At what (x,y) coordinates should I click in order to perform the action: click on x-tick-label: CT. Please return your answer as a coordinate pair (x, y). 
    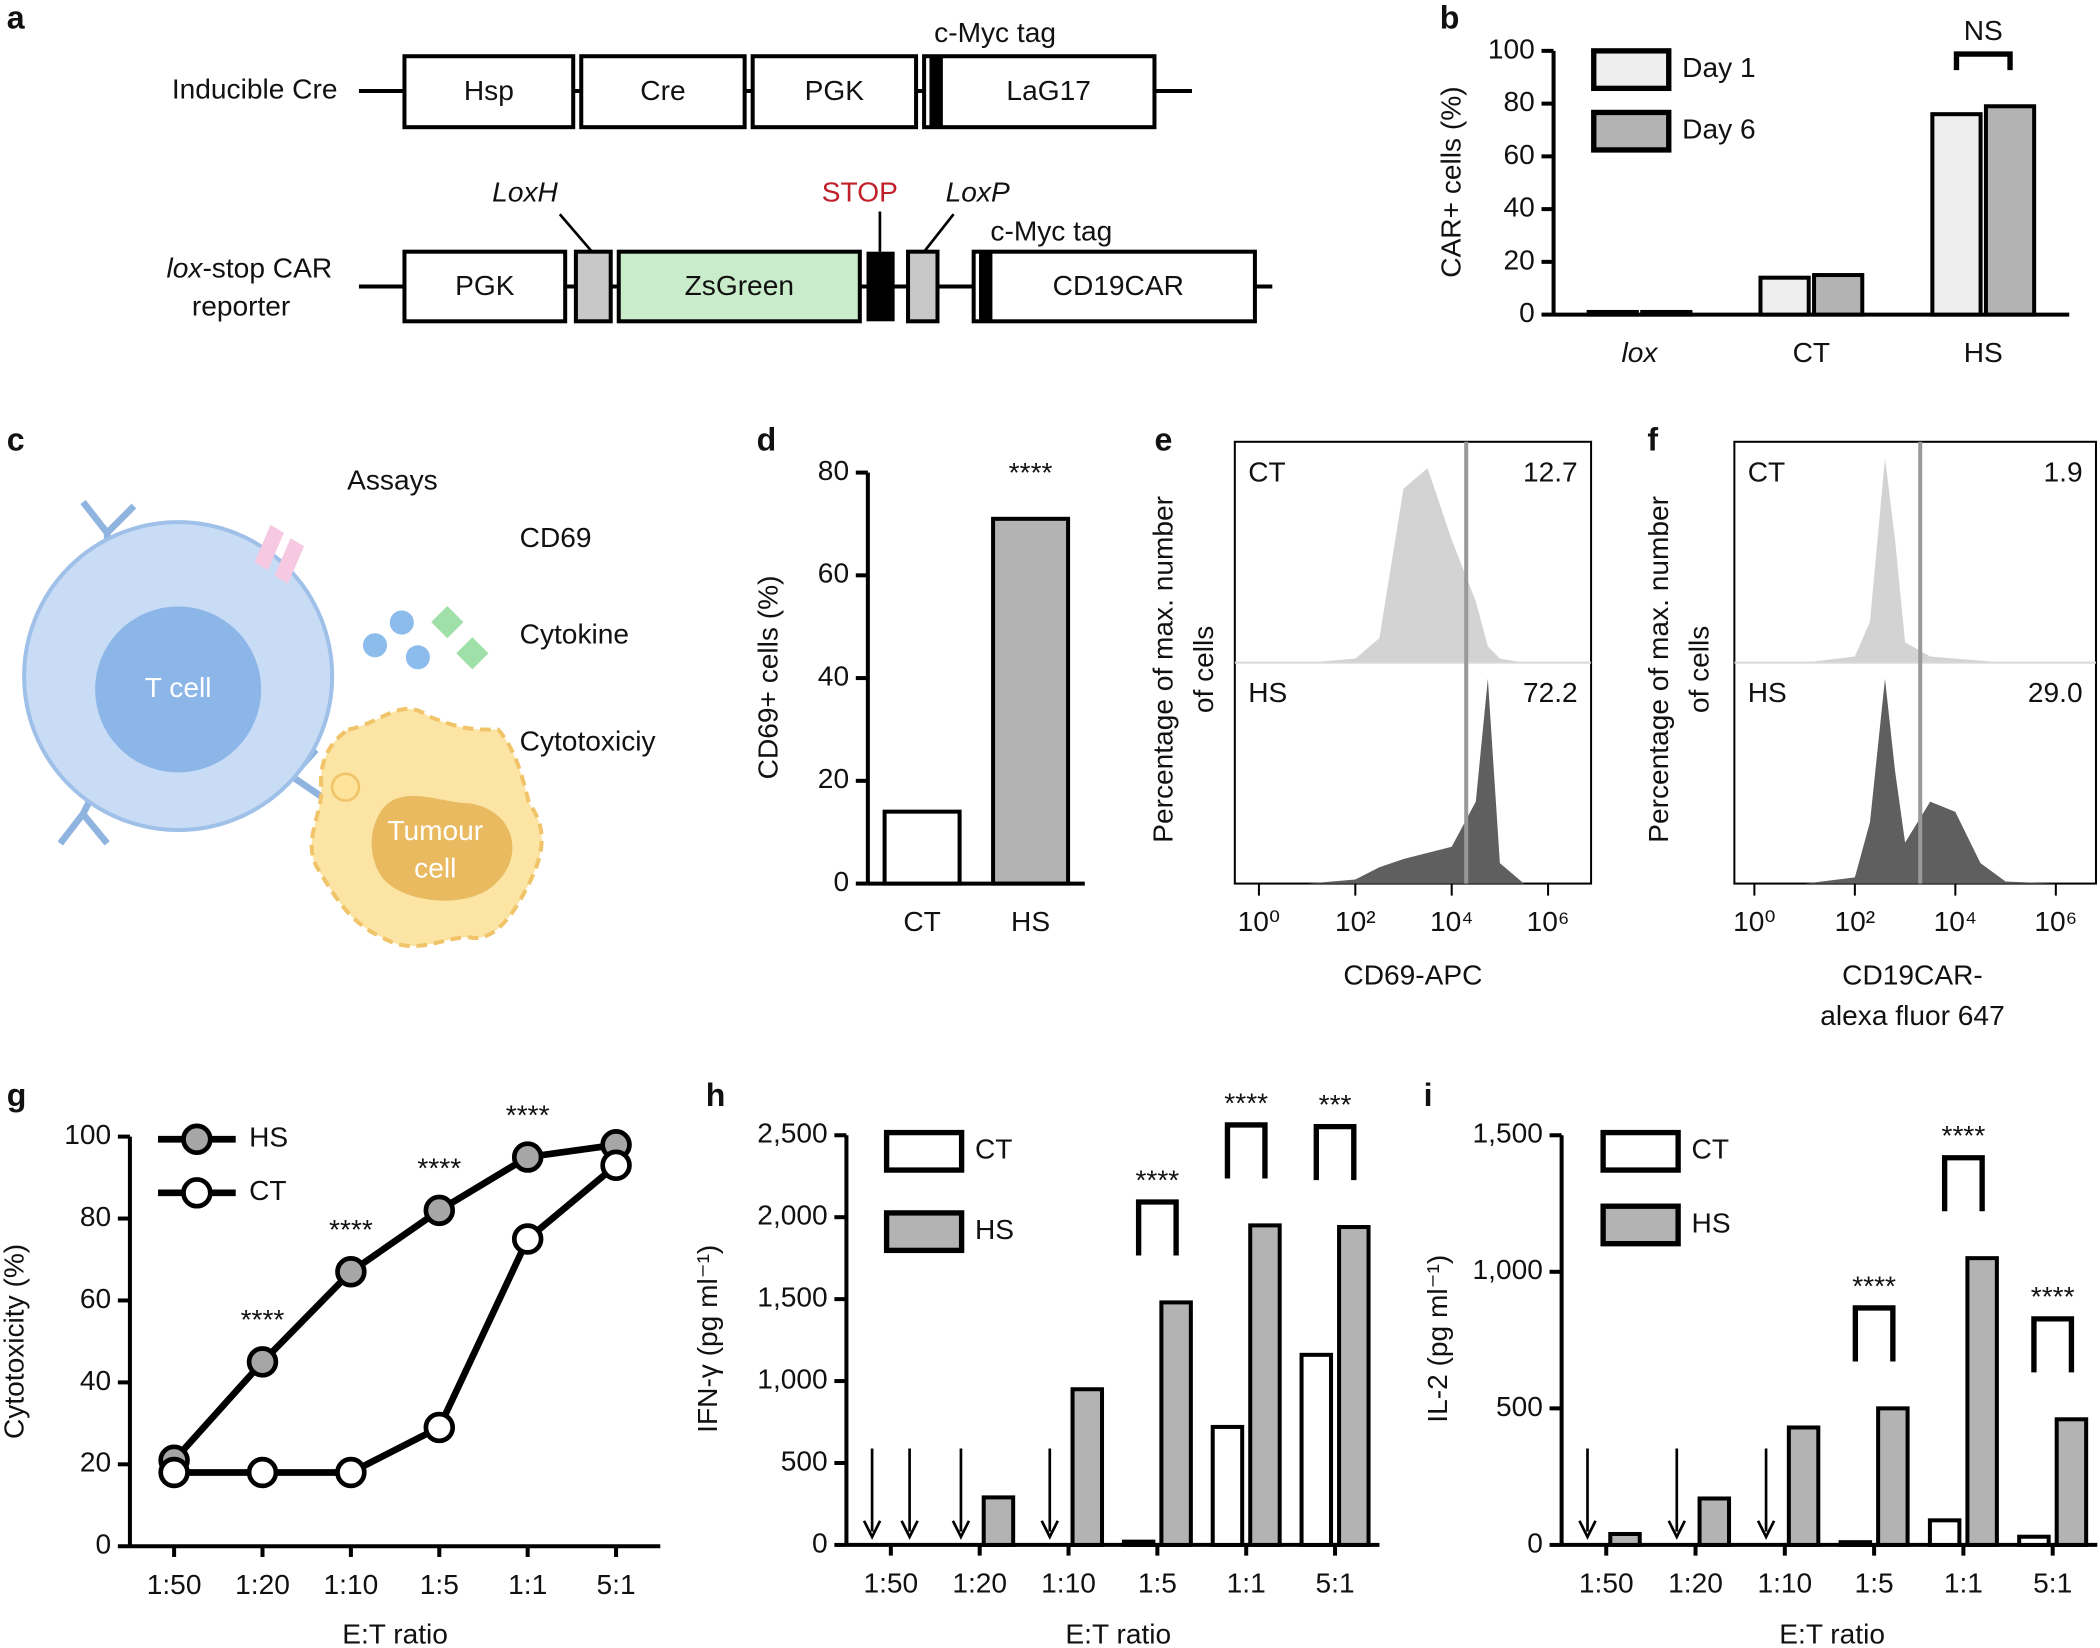
    Looking at the image, I should click on (921, 921).